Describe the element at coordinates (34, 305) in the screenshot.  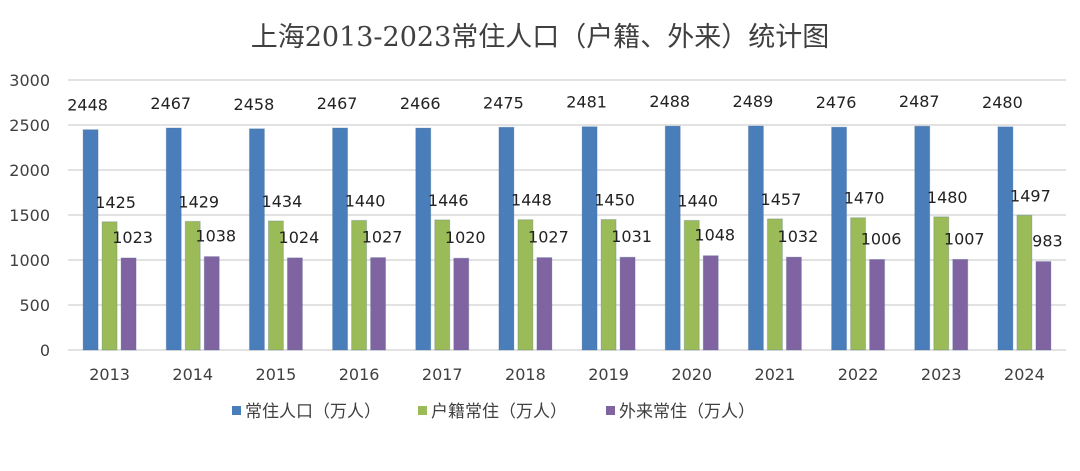
I see `y-tick-label: 500` at that location.